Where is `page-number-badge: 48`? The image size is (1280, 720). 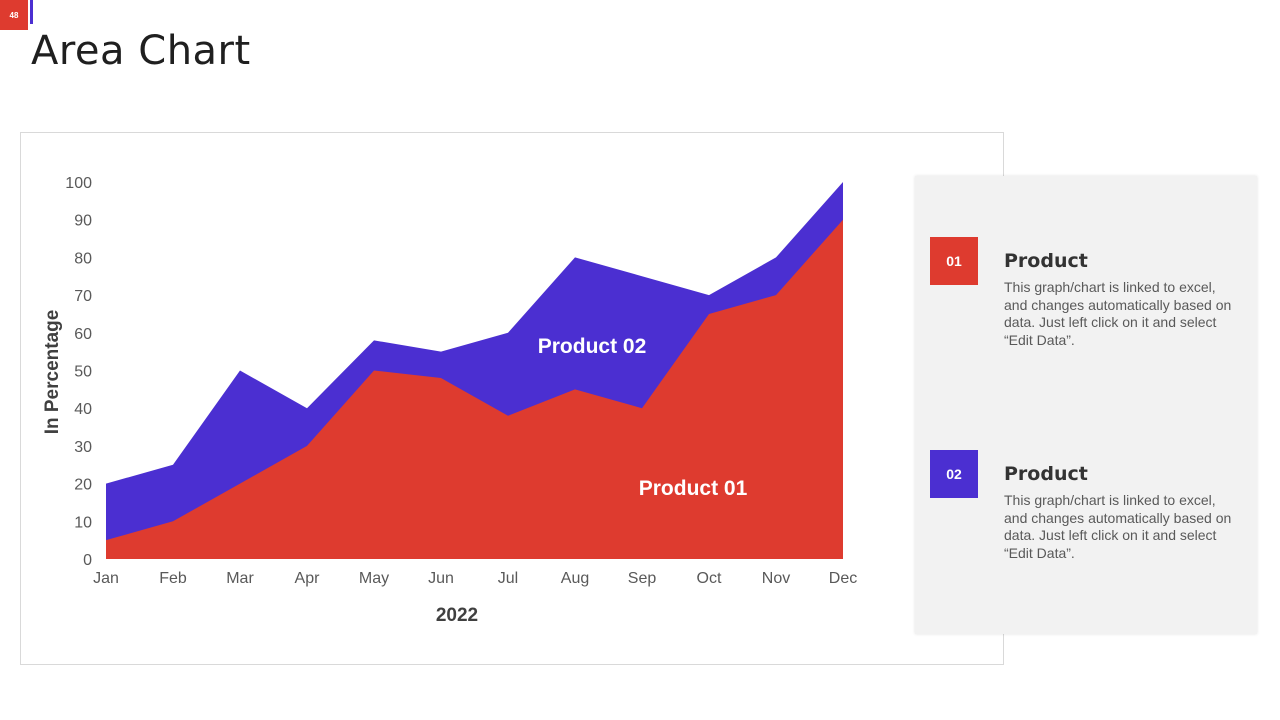 page-number-badge: 48 is located at coordinates (14, 15).